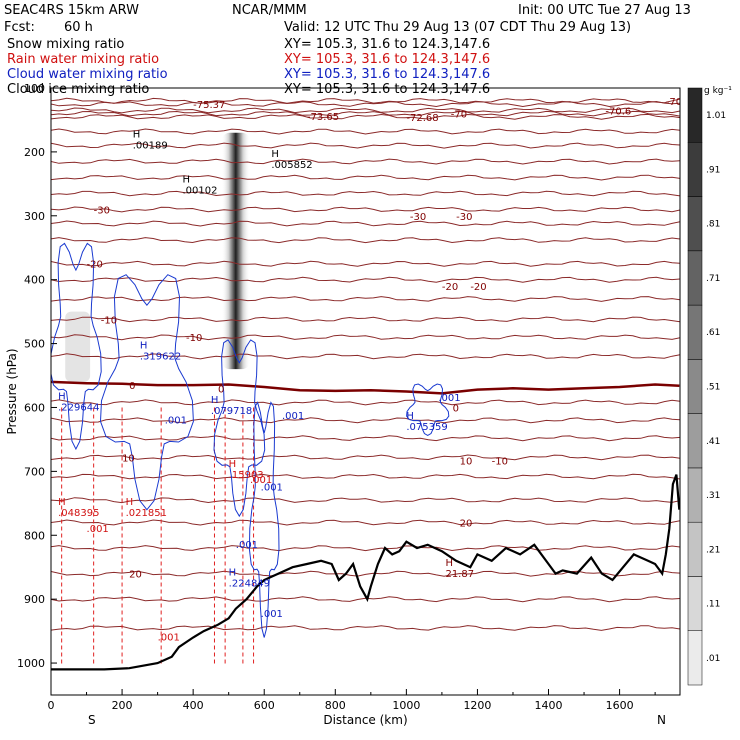 The width and height of the screenshot is (740, 740). Describe the element at coordinates (65, 44) in the screenshot. I see `legend-label: Snow mixing ratio` at that location.